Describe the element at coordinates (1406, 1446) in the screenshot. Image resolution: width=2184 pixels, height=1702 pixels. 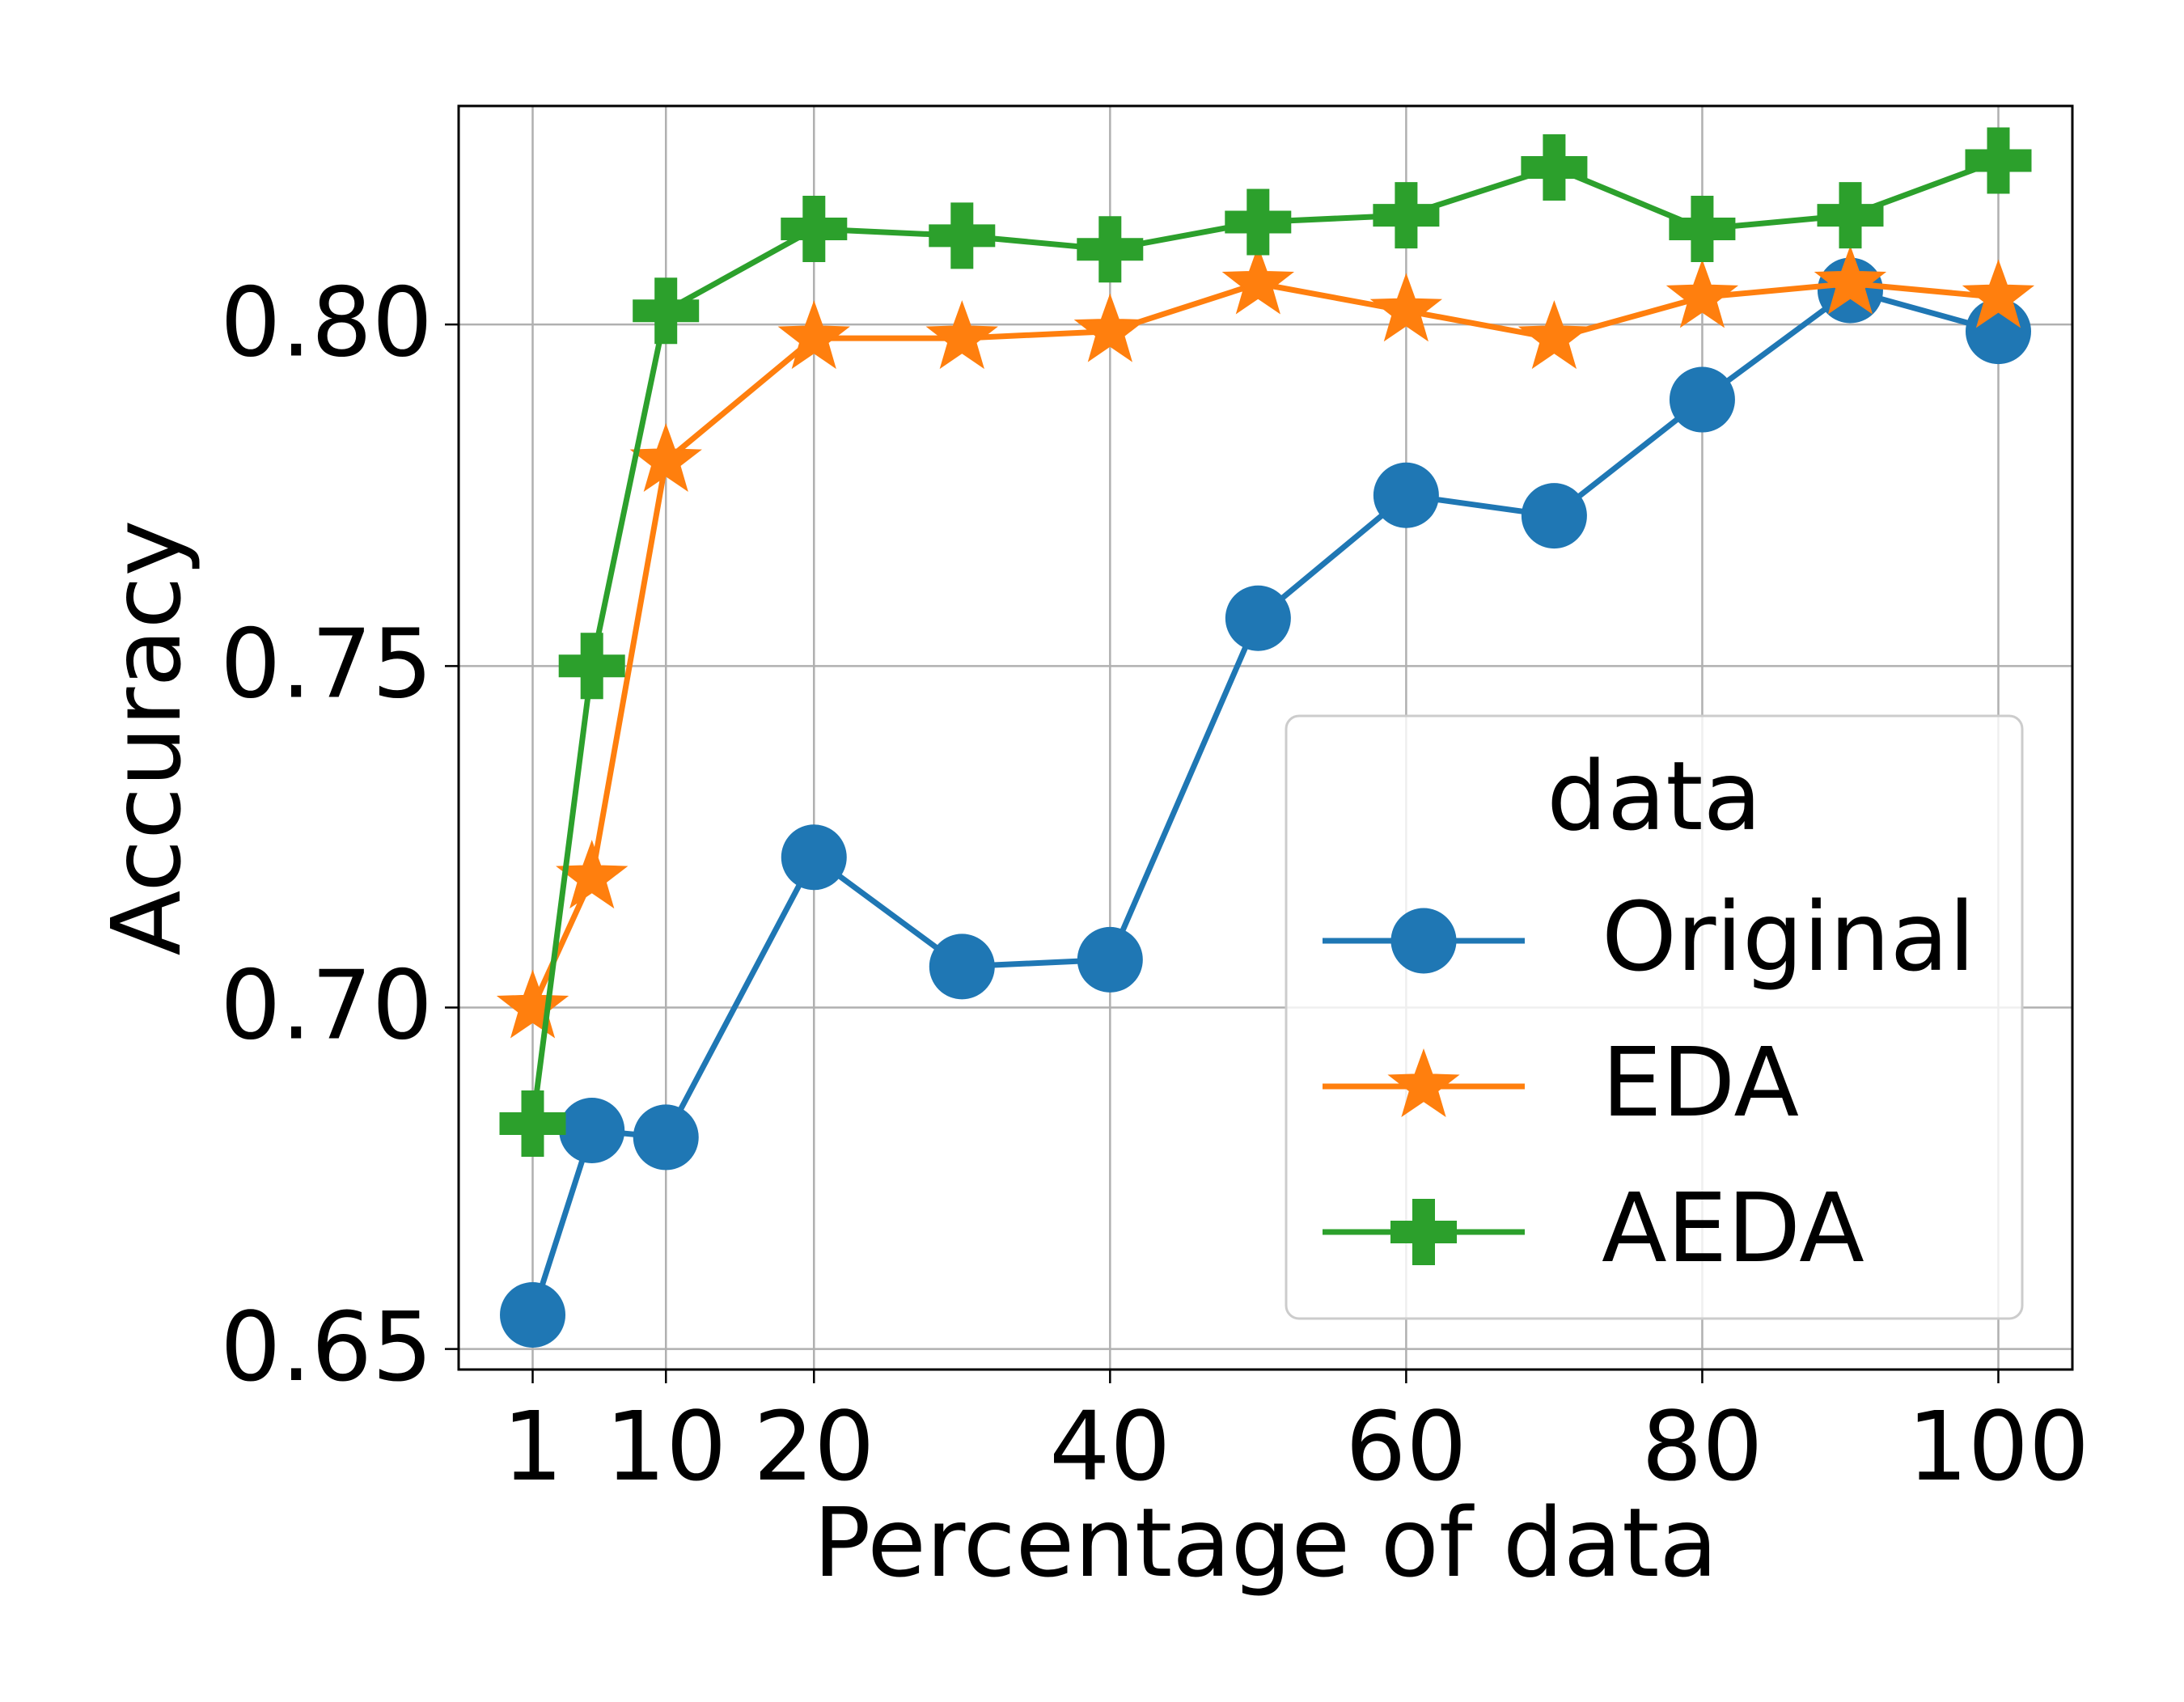
I see `x-tick-label: 60` at that location.